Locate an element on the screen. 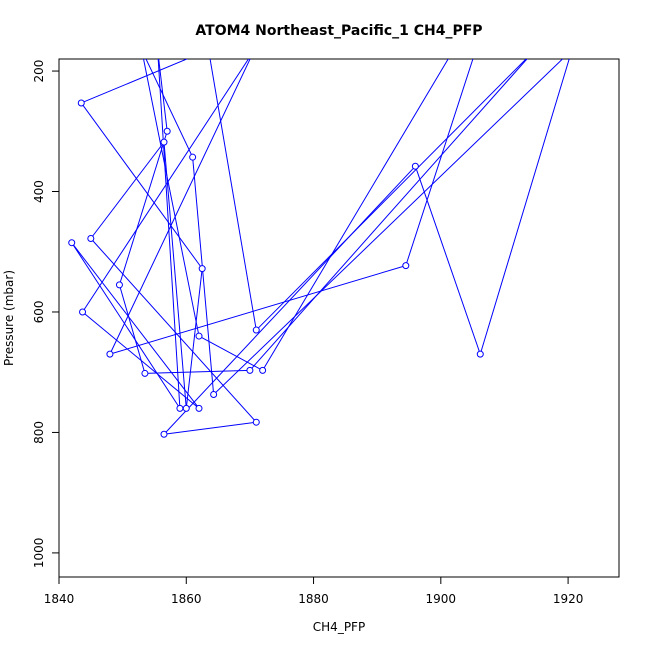 This screenshot has height=650, width=650. x-tick-label: 1880 is located at coordinates (313, 599).